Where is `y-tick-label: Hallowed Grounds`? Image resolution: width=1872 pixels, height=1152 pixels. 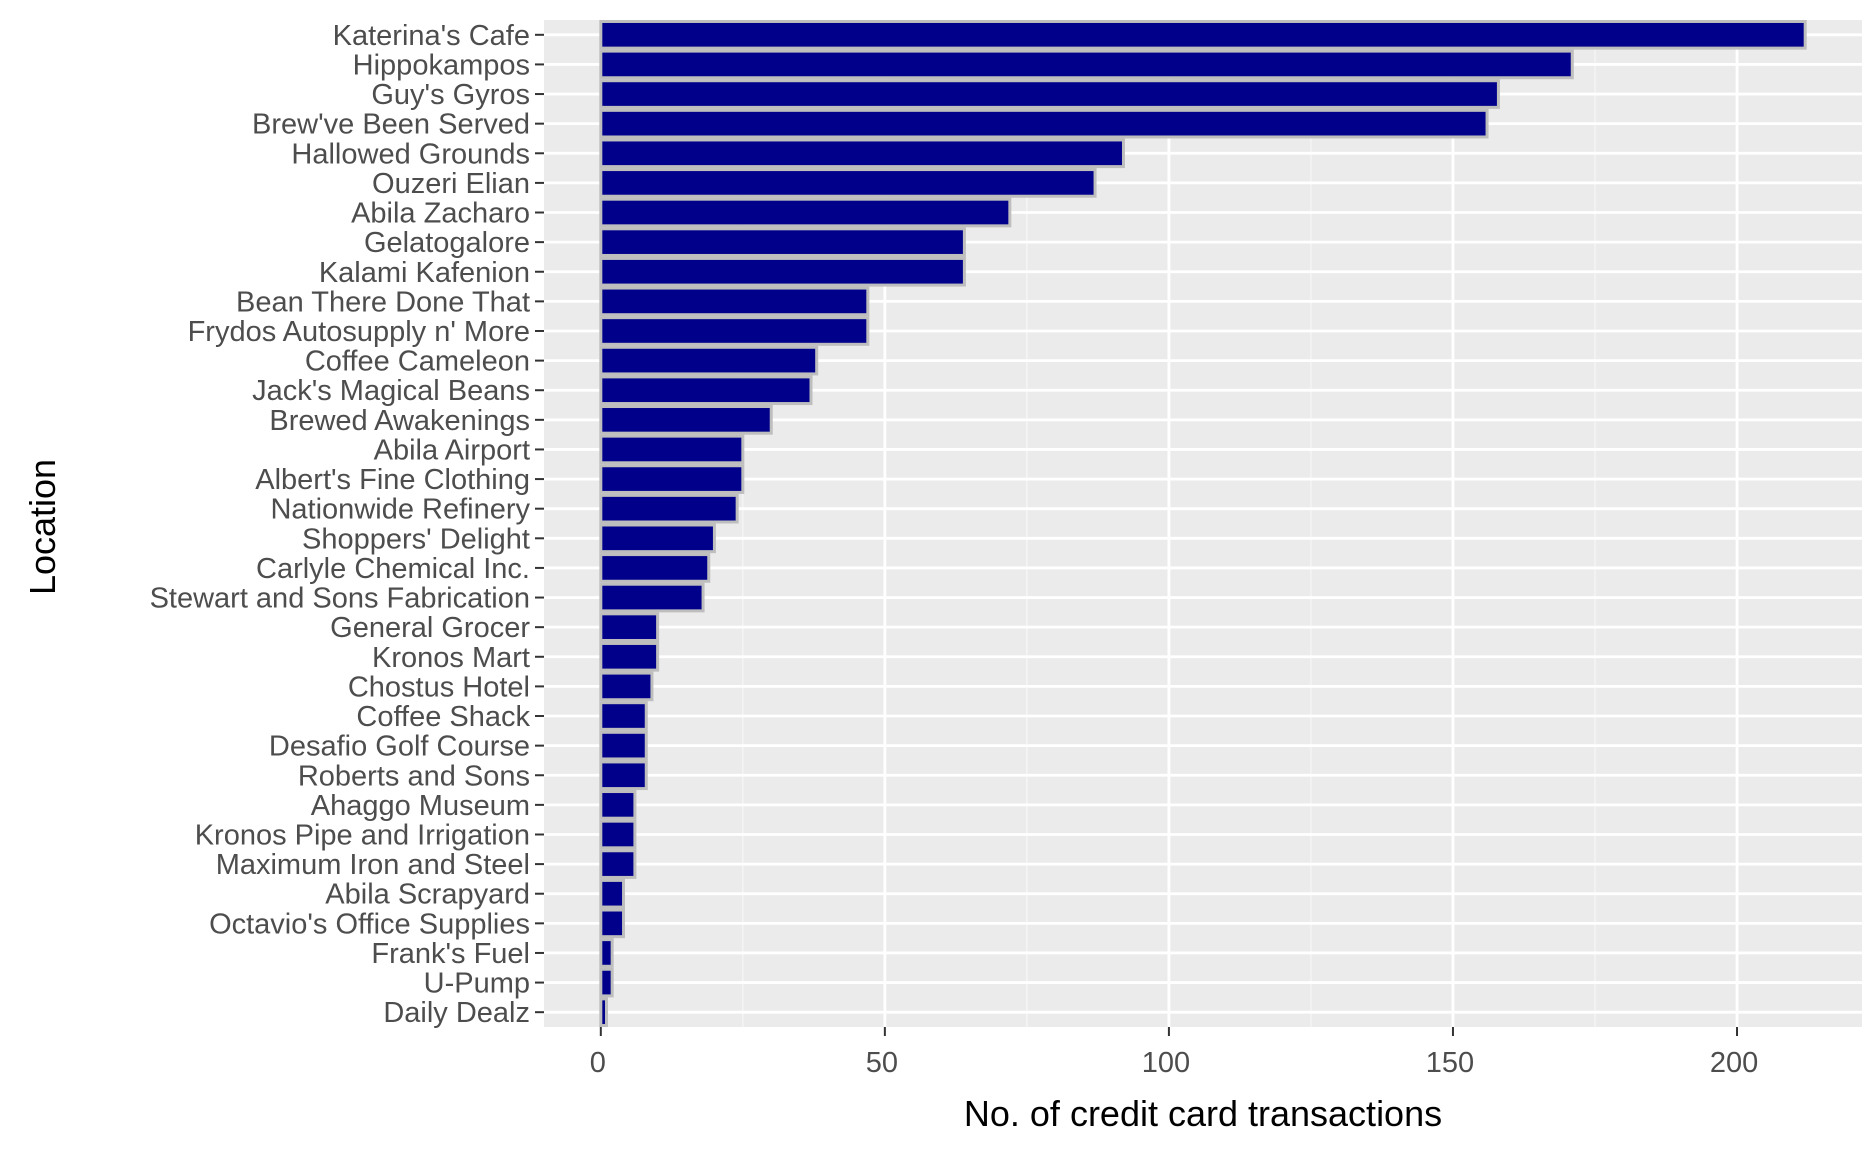
y-tick-label: Hallowed Grounds is located at coordinates (410, 154).